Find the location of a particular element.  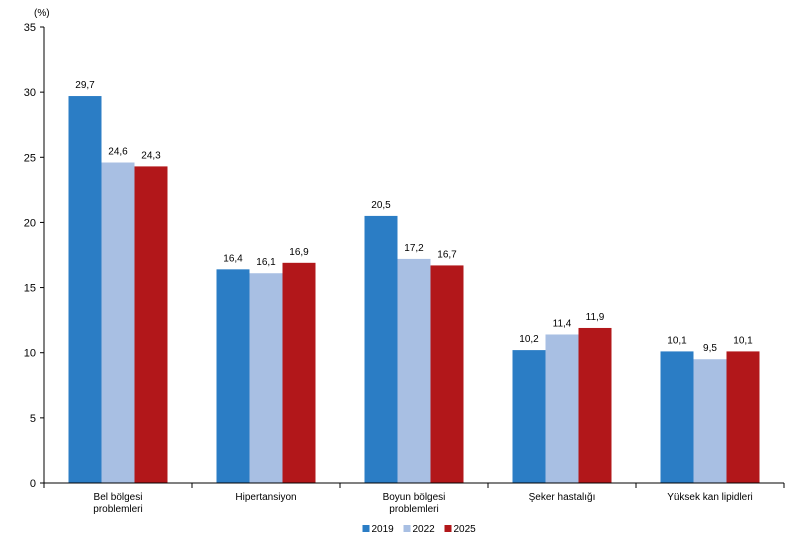

y-tick-label: 15 is located at coordinates (30, 289).